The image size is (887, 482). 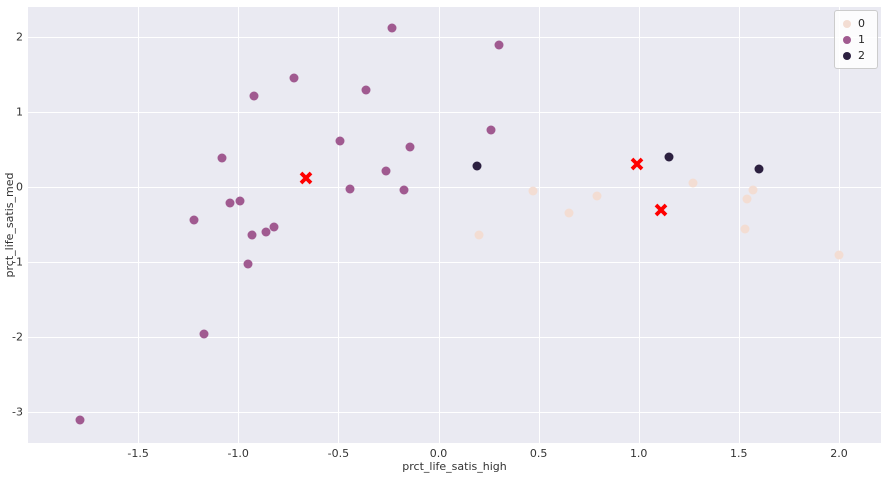 I want to click on x-tick-label: 0.0, so click(x=438, y=453).